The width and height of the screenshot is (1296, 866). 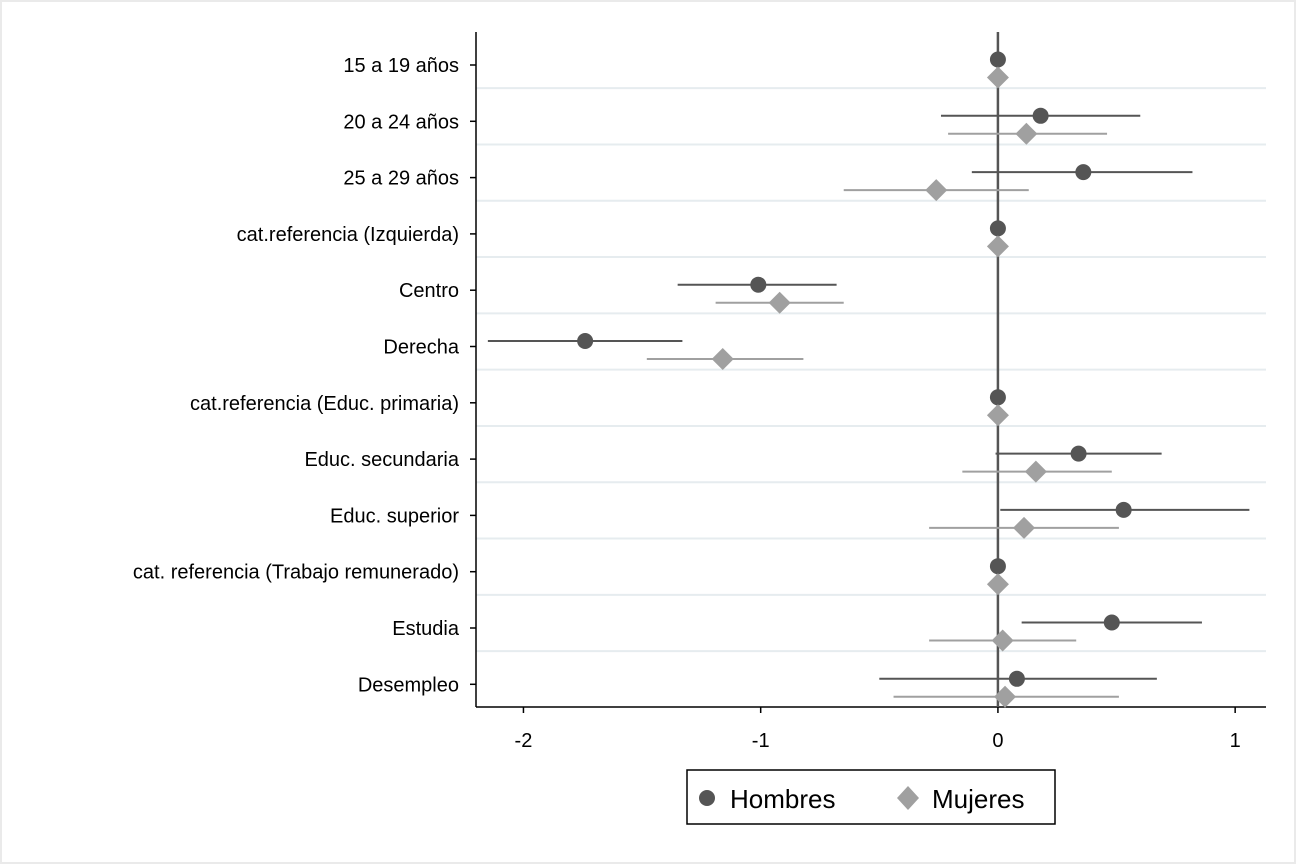 What do you see at coordinates (1235, 741) in the screenshot?
I see `x-tick-label: 1` at bounding box center [1235, 741].